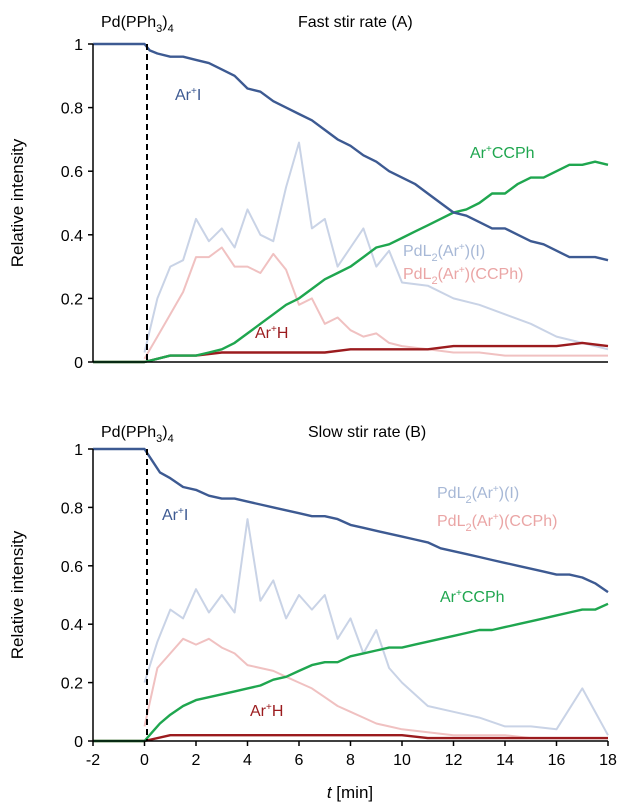 This screenshot has height=804, width=620. What do you see at coordinates (137, 434) in the screenshot?
I see `annotation-b: Pd(PPh3)4` at bounding box center [137, 434].